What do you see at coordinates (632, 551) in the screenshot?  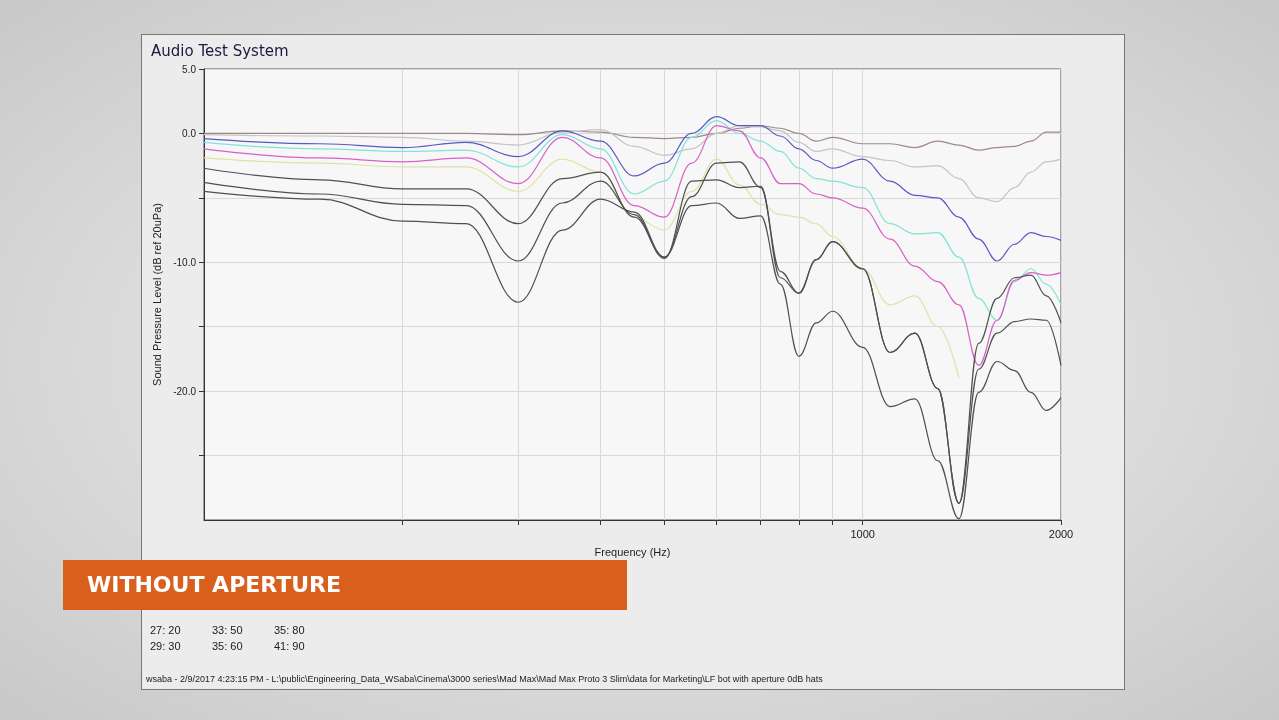 I see `x-axis-title: Frequency (Hz)` at bounding box center [632, 551].